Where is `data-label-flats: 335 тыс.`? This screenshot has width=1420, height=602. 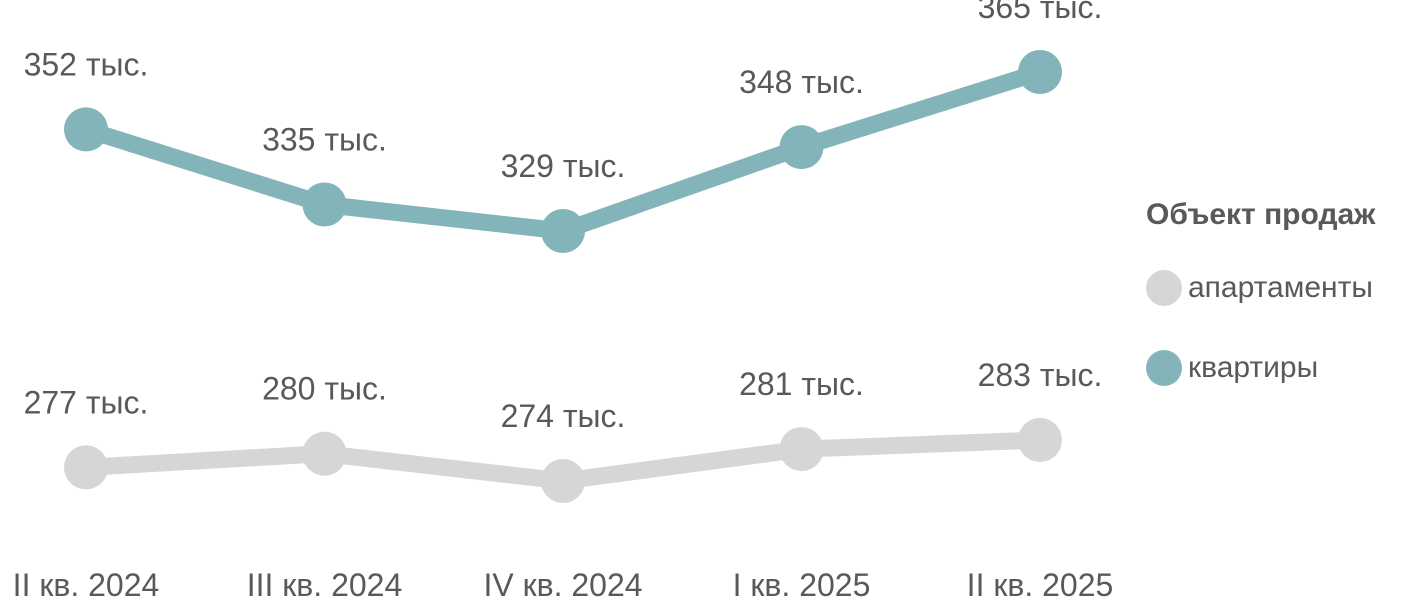 data-label-flats: 335 тыс. is located at coordinates (324, 140).